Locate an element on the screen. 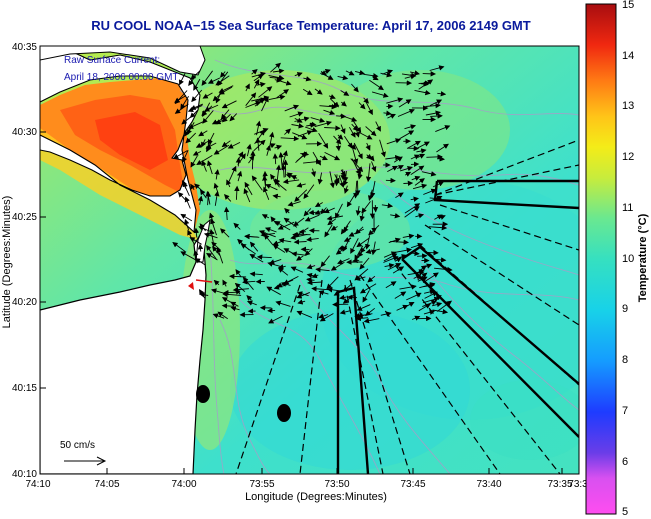  y-tick-label: 40:30 is located at coordinates (24, 132).